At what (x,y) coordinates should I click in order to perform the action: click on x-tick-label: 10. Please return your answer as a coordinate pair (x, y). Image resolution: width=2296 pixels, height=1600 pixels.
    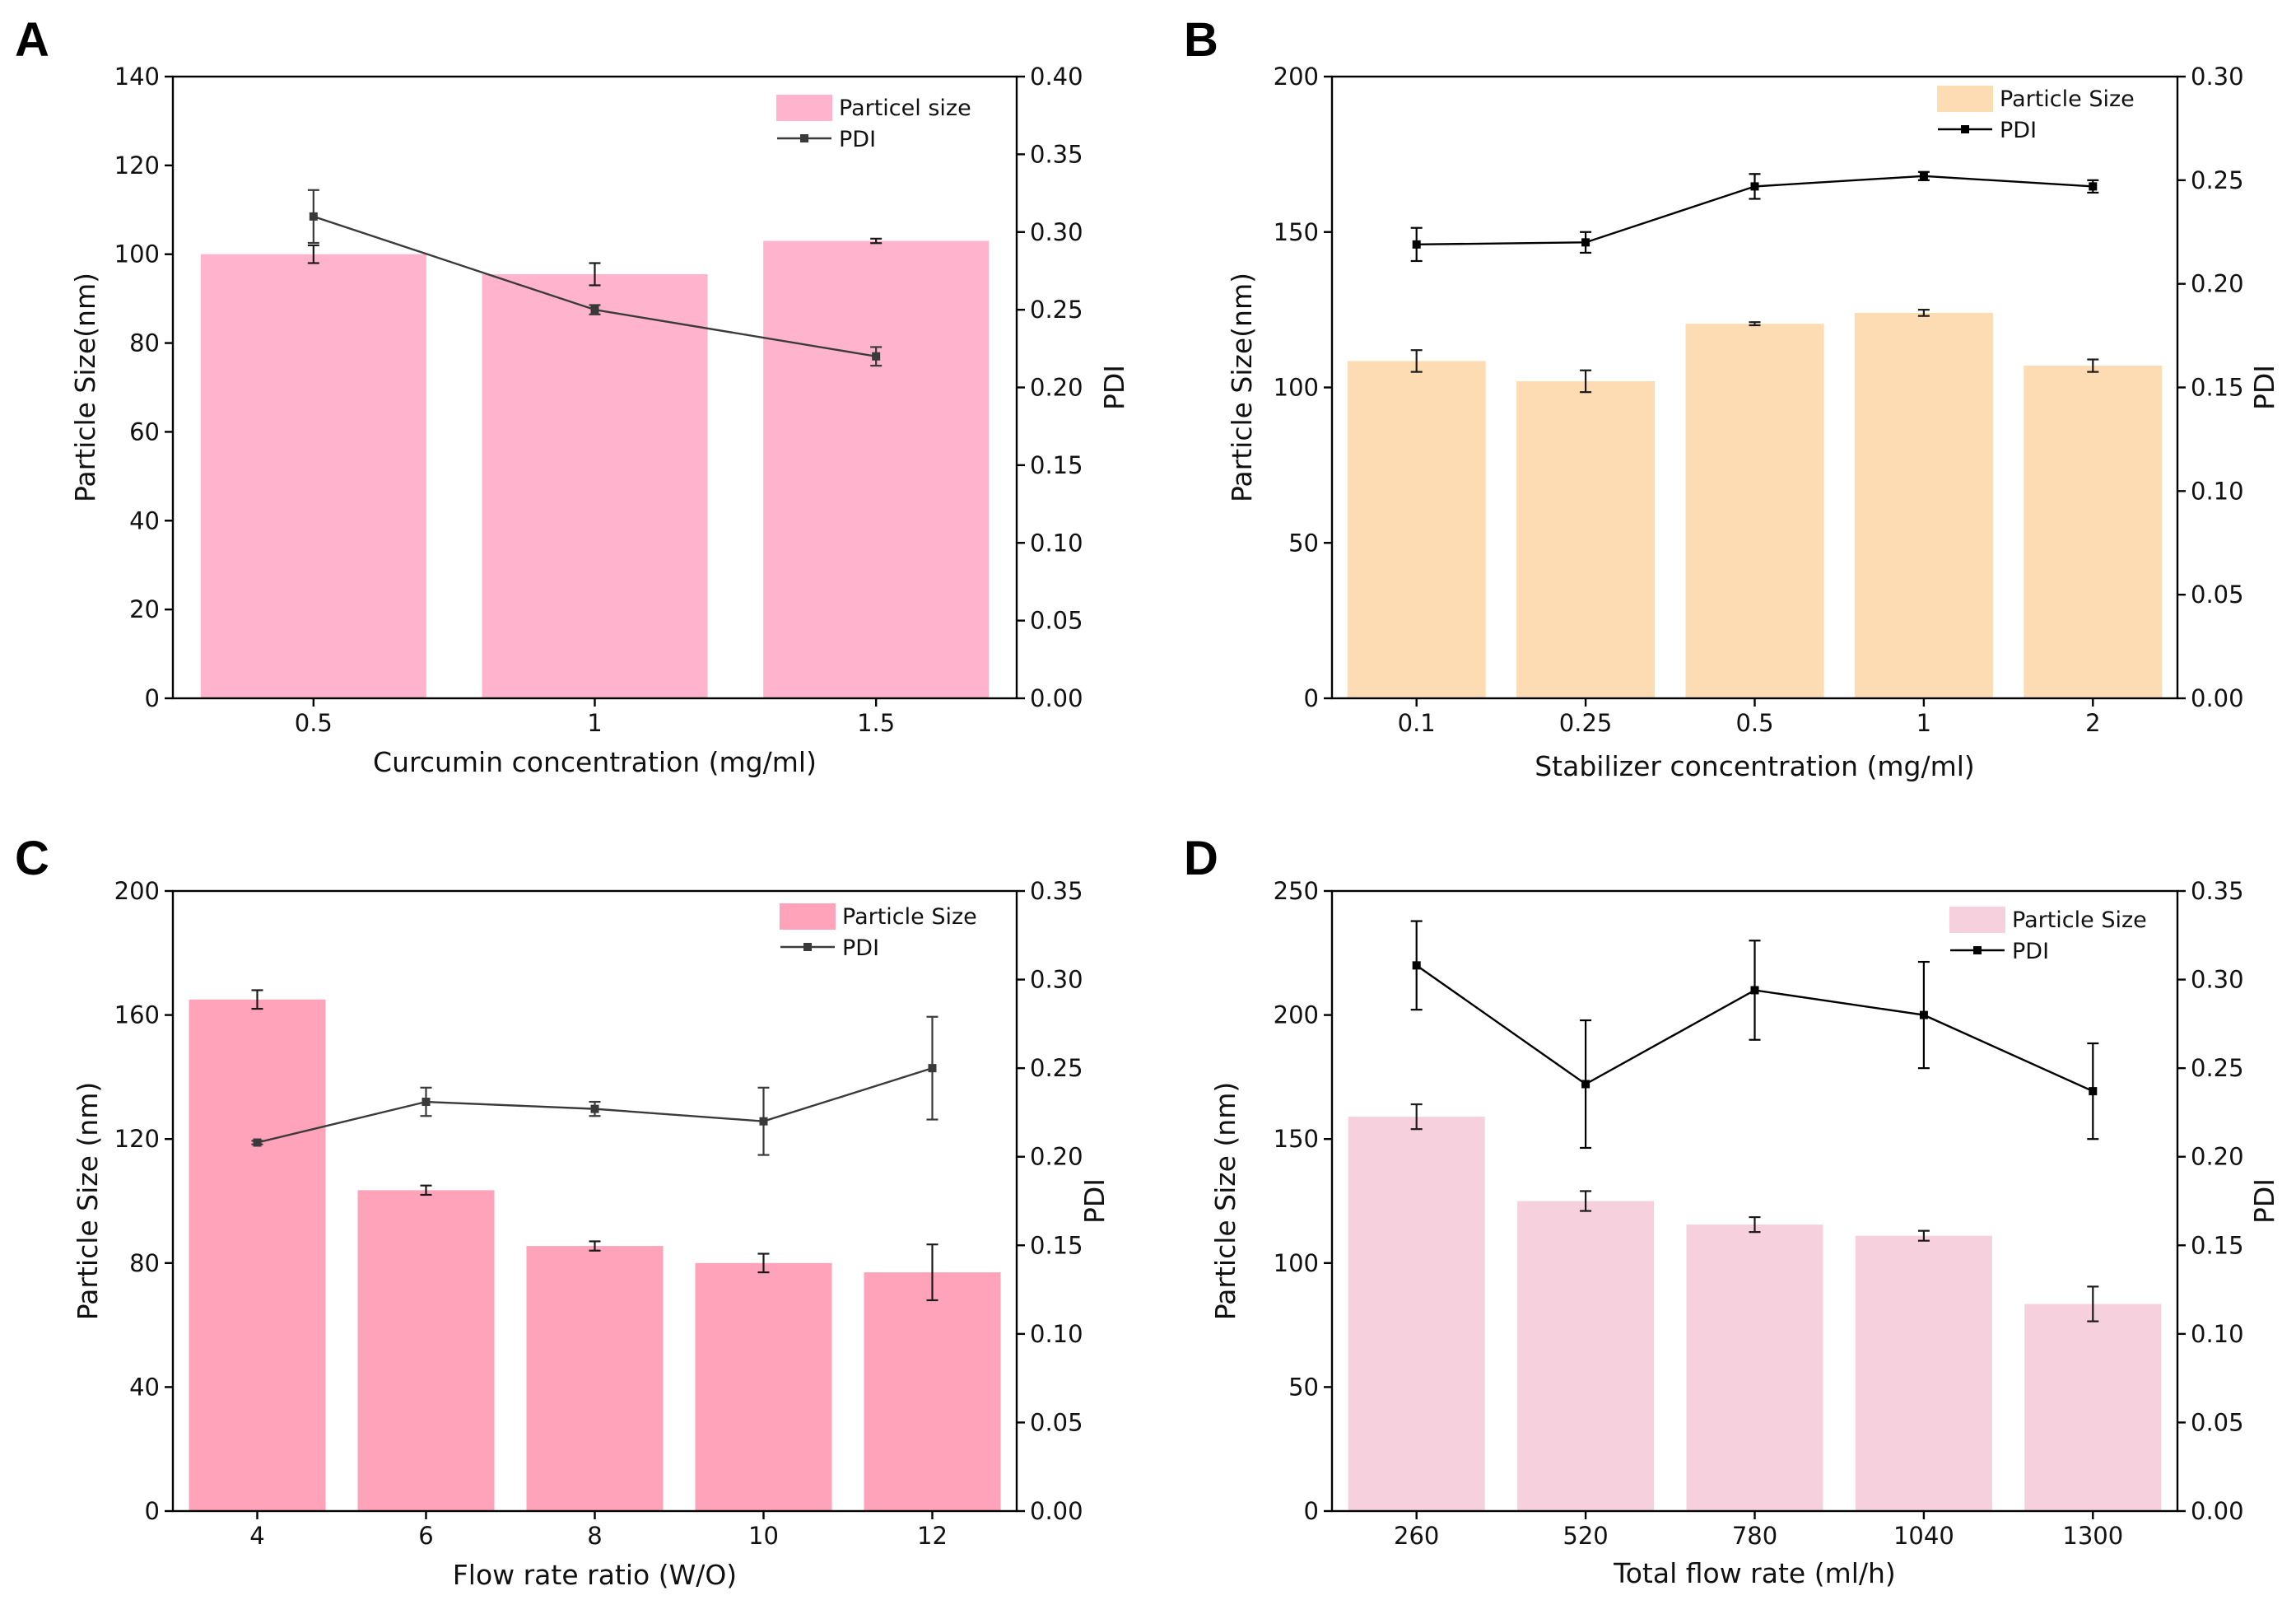
    Looking at the image, I should click on (763, 1536).